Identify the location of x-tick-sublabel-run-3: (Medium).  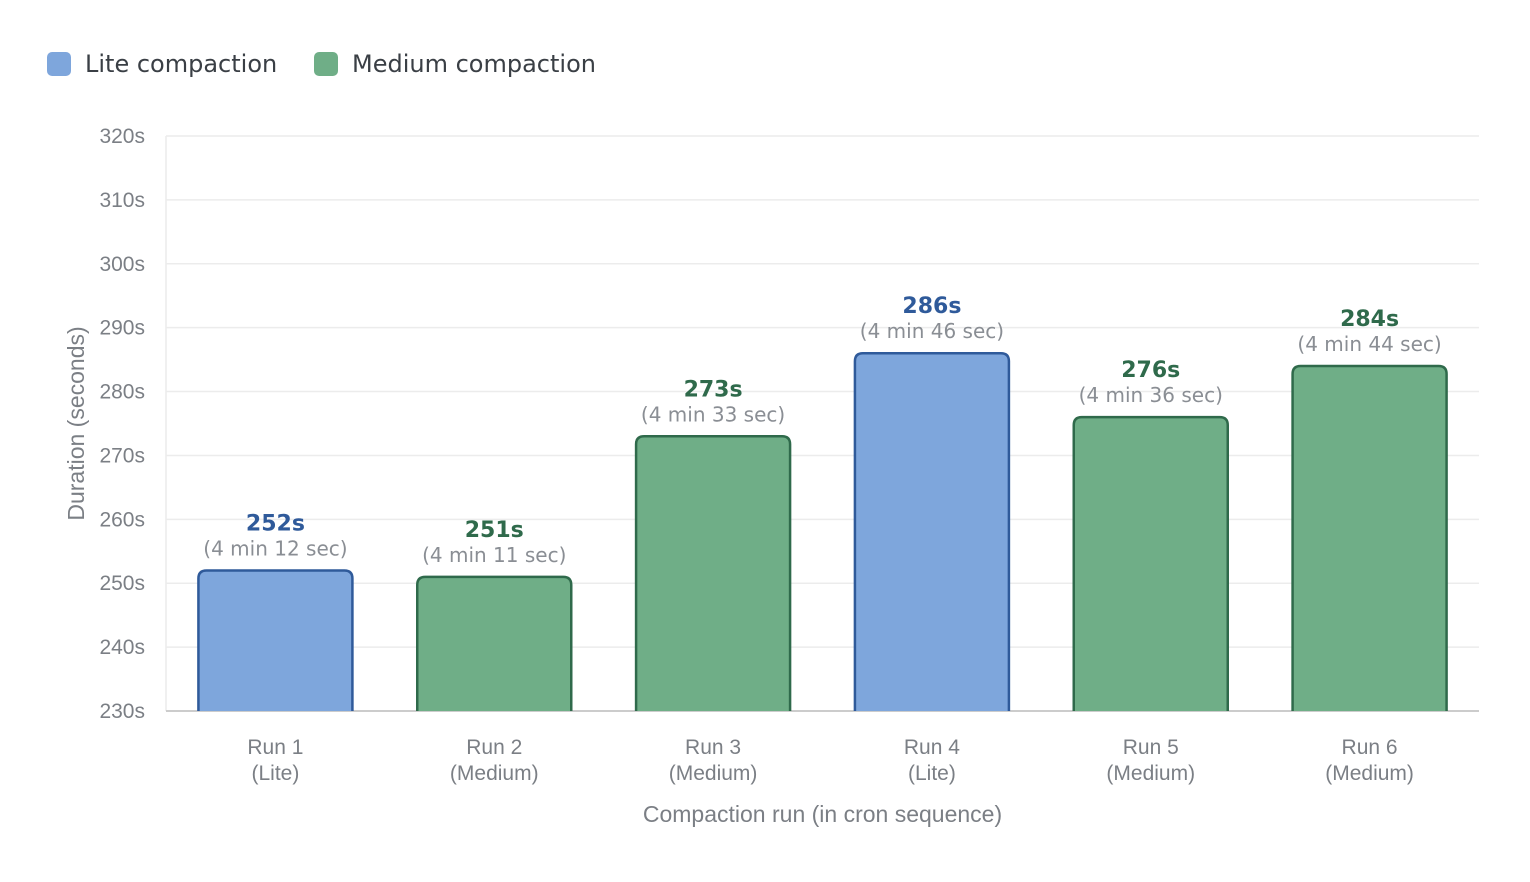
(713, 773).